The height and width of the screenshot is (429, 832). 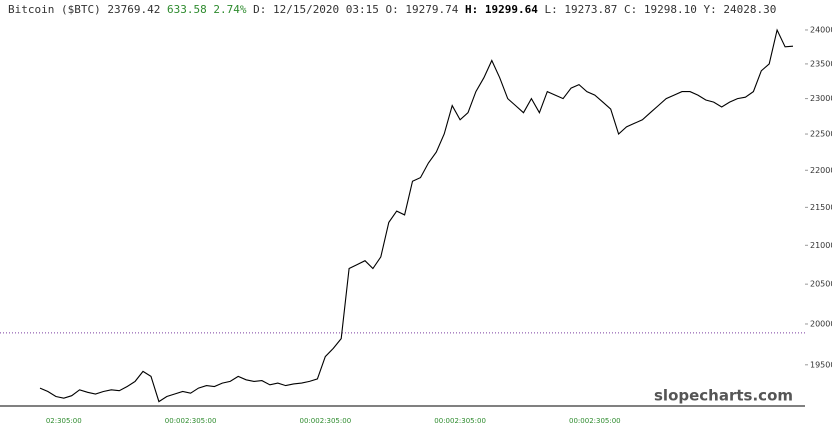 What do you see at coordinates (821, 245) in the screenshot?
I see `y-tick-label: 21000` at bounding box center [821, 245].